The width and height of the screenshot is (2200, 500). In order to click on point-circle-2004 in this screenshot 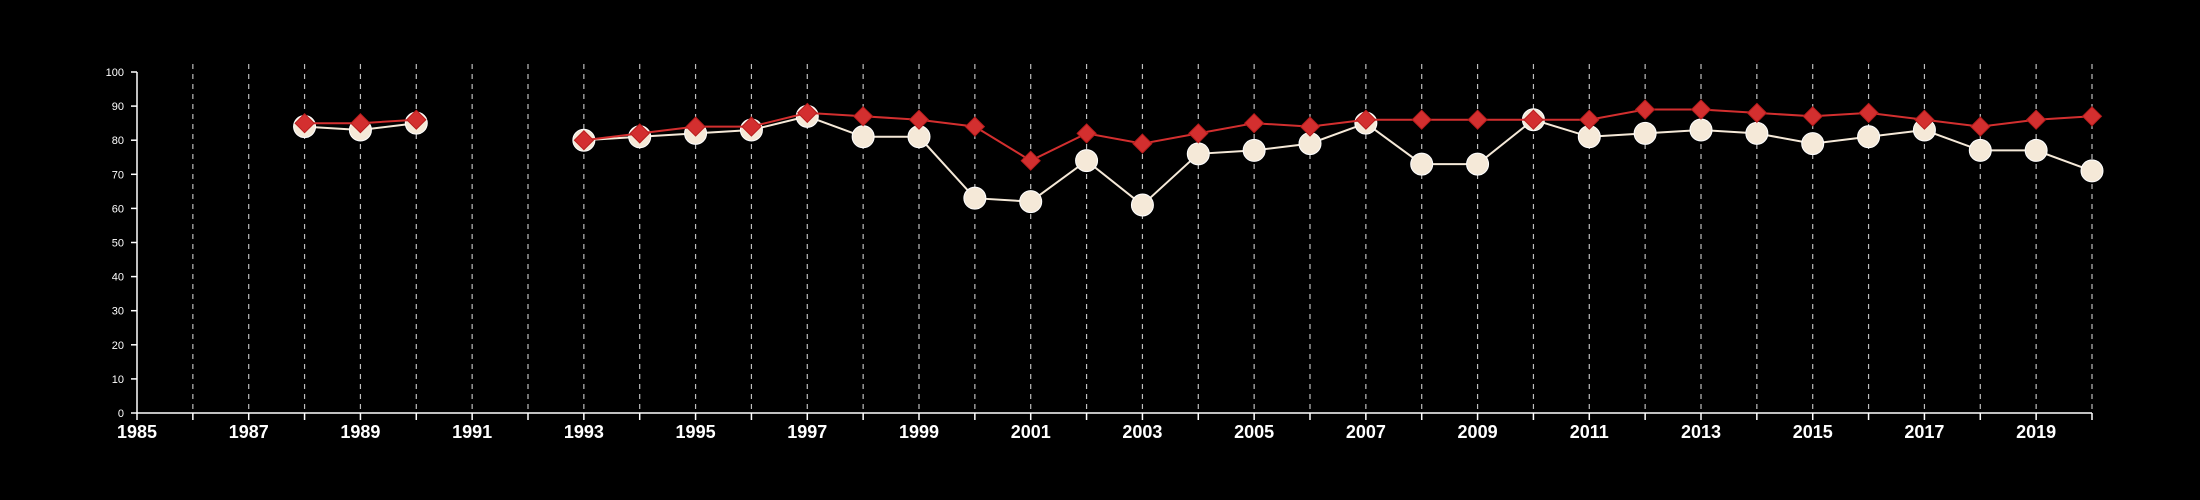, I will do `click(1198, 154)`.